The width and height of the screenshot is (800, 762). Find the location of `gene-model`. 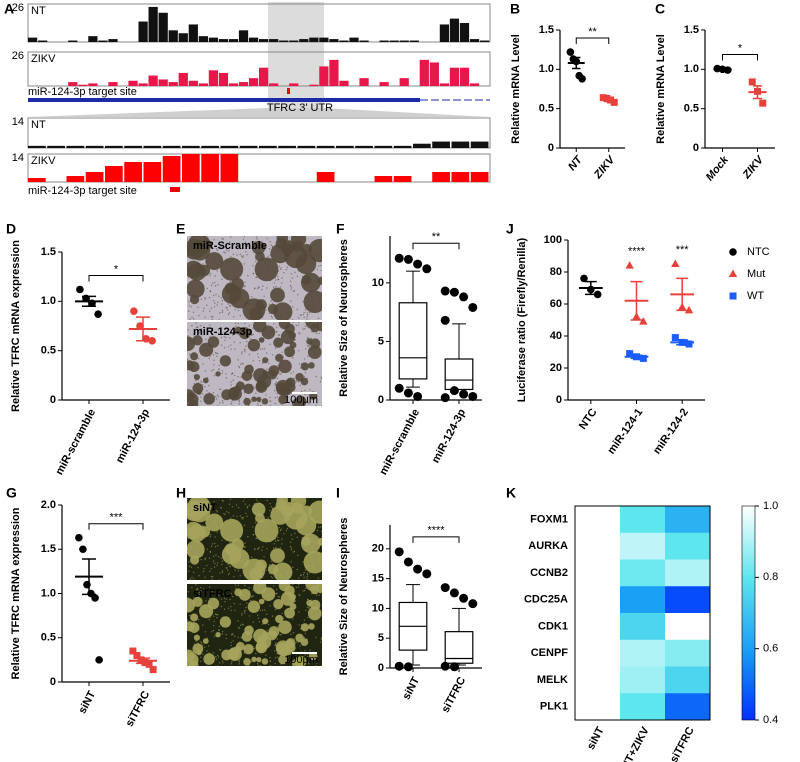

gene-model is located at coordinates (224, 100).